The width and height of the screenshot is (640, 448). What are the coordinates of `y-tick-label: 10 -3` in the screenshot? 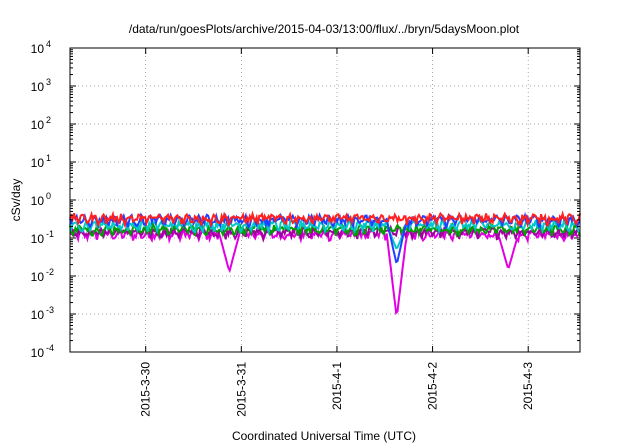 It's located at (42, 313).